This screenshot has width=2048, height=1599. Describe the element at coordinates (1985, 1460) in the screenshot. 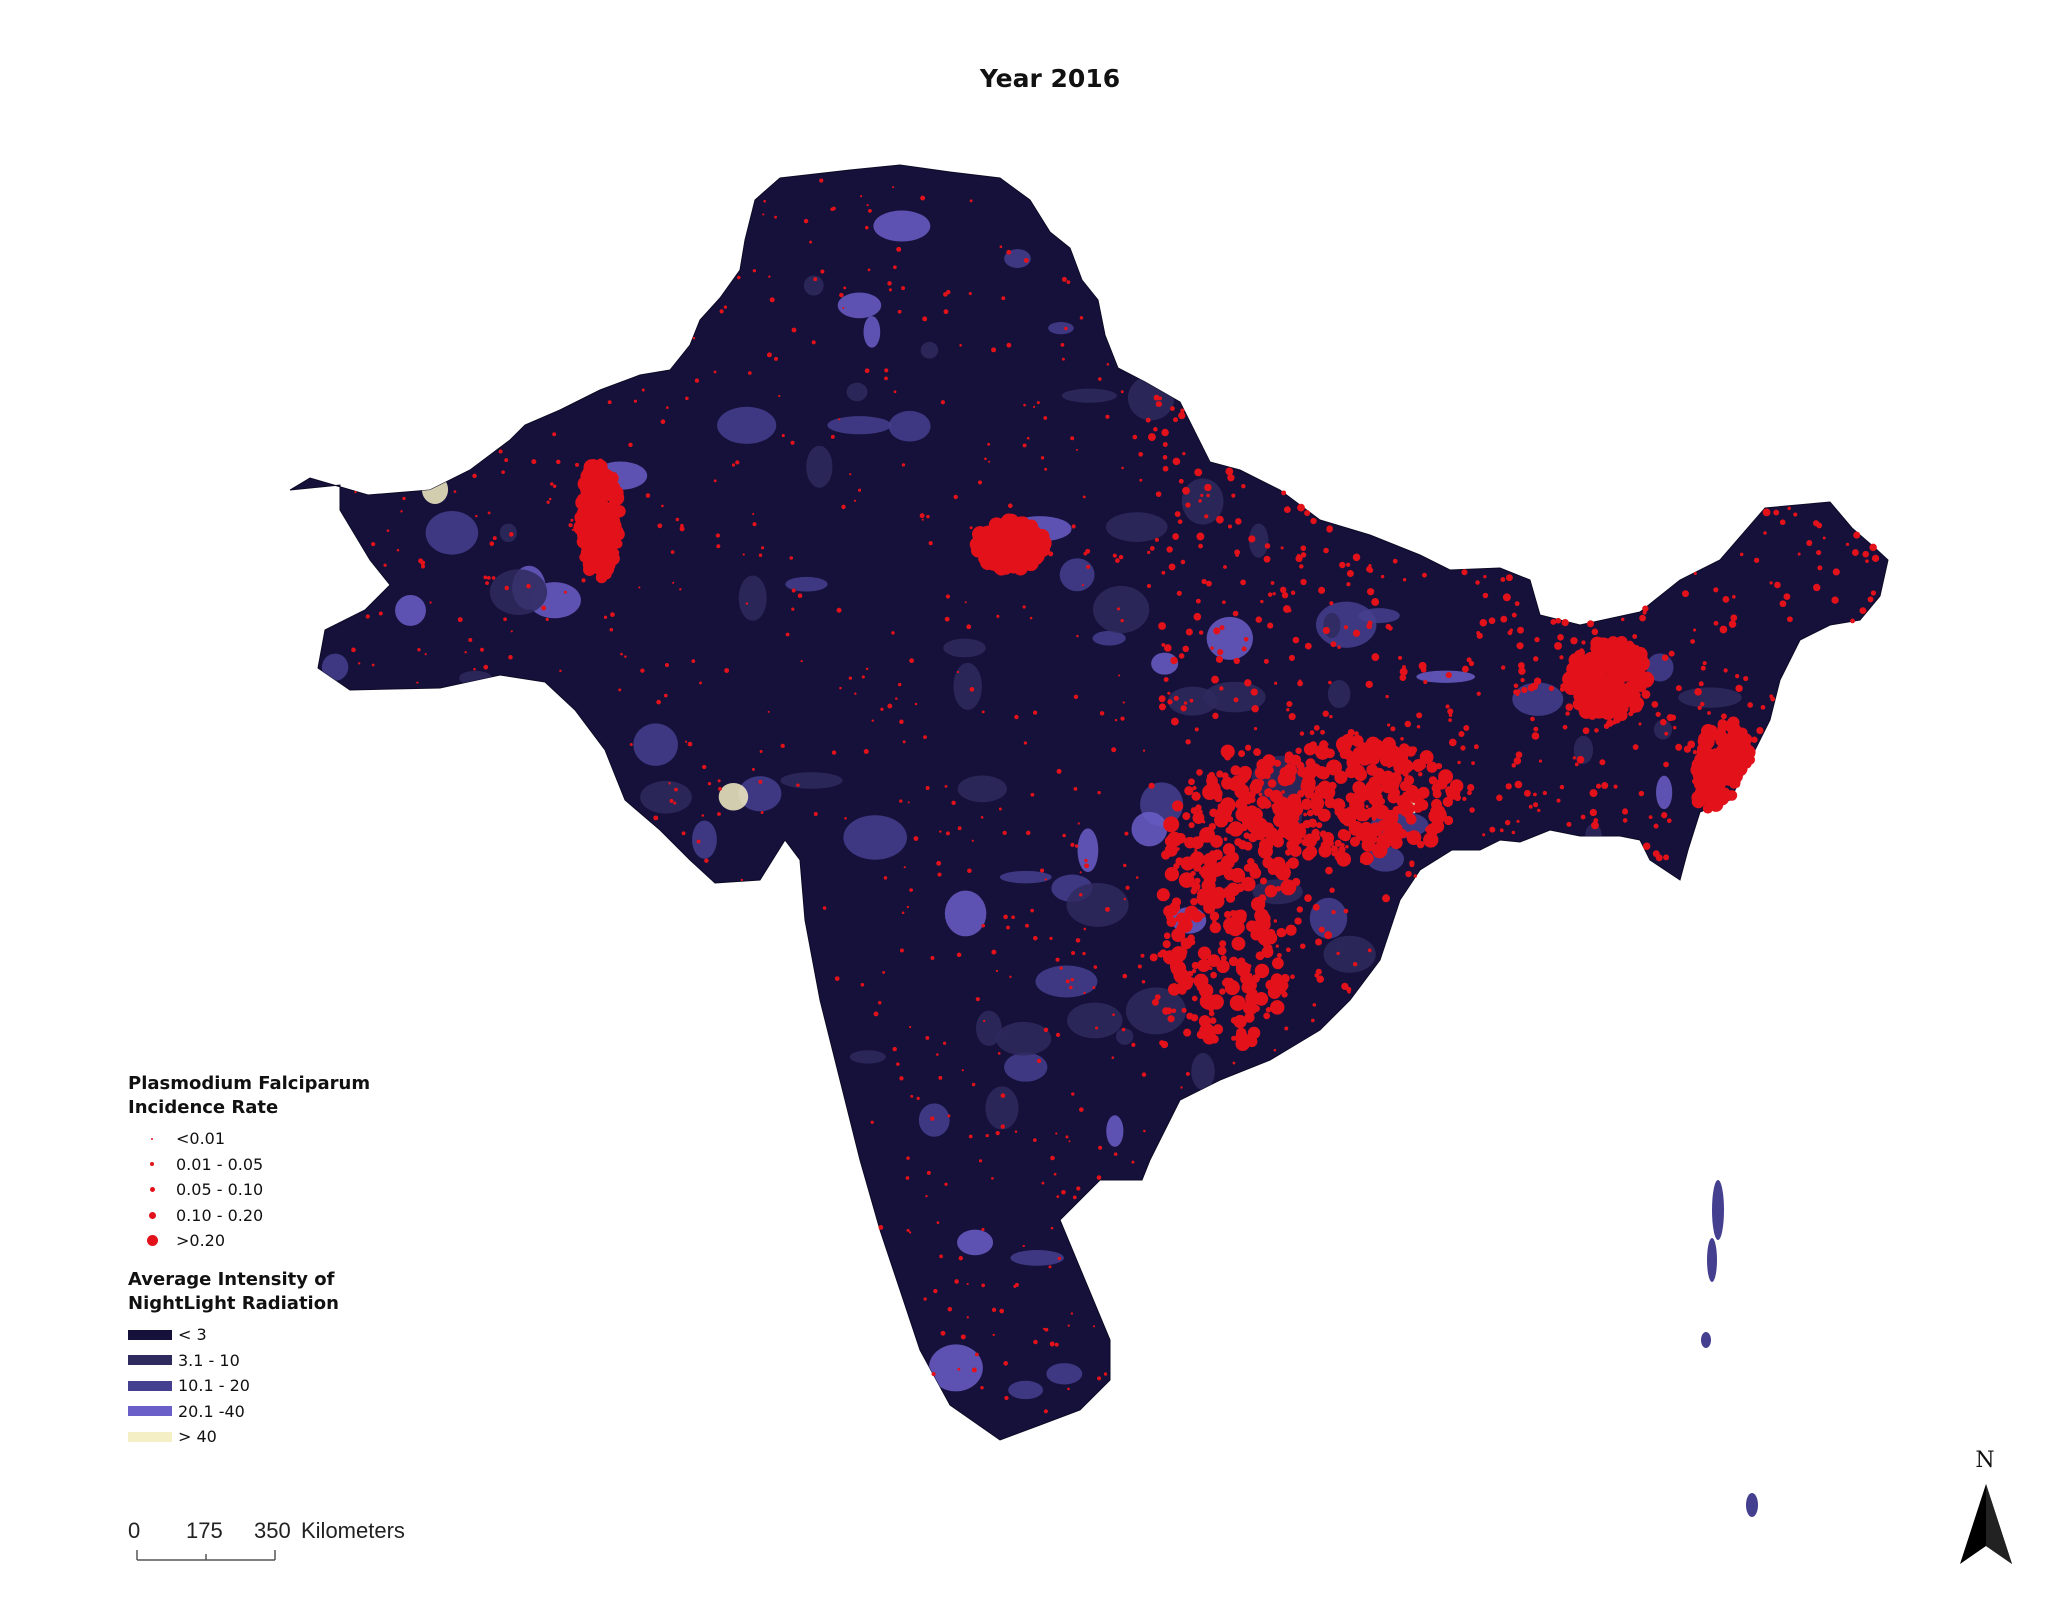

I see `north-label: N` at that location.